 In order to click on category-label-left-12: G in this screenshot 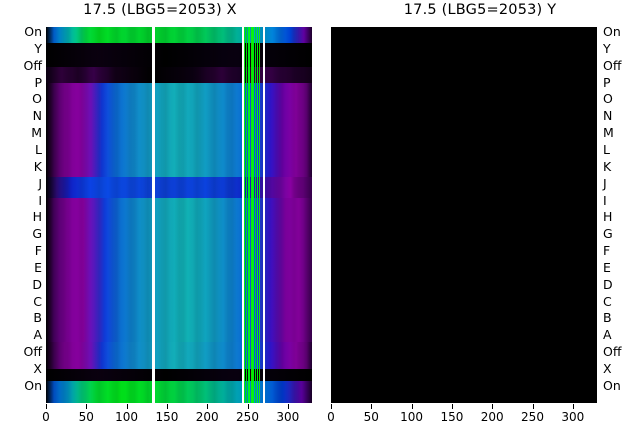, I will do `click(37, 234)`.